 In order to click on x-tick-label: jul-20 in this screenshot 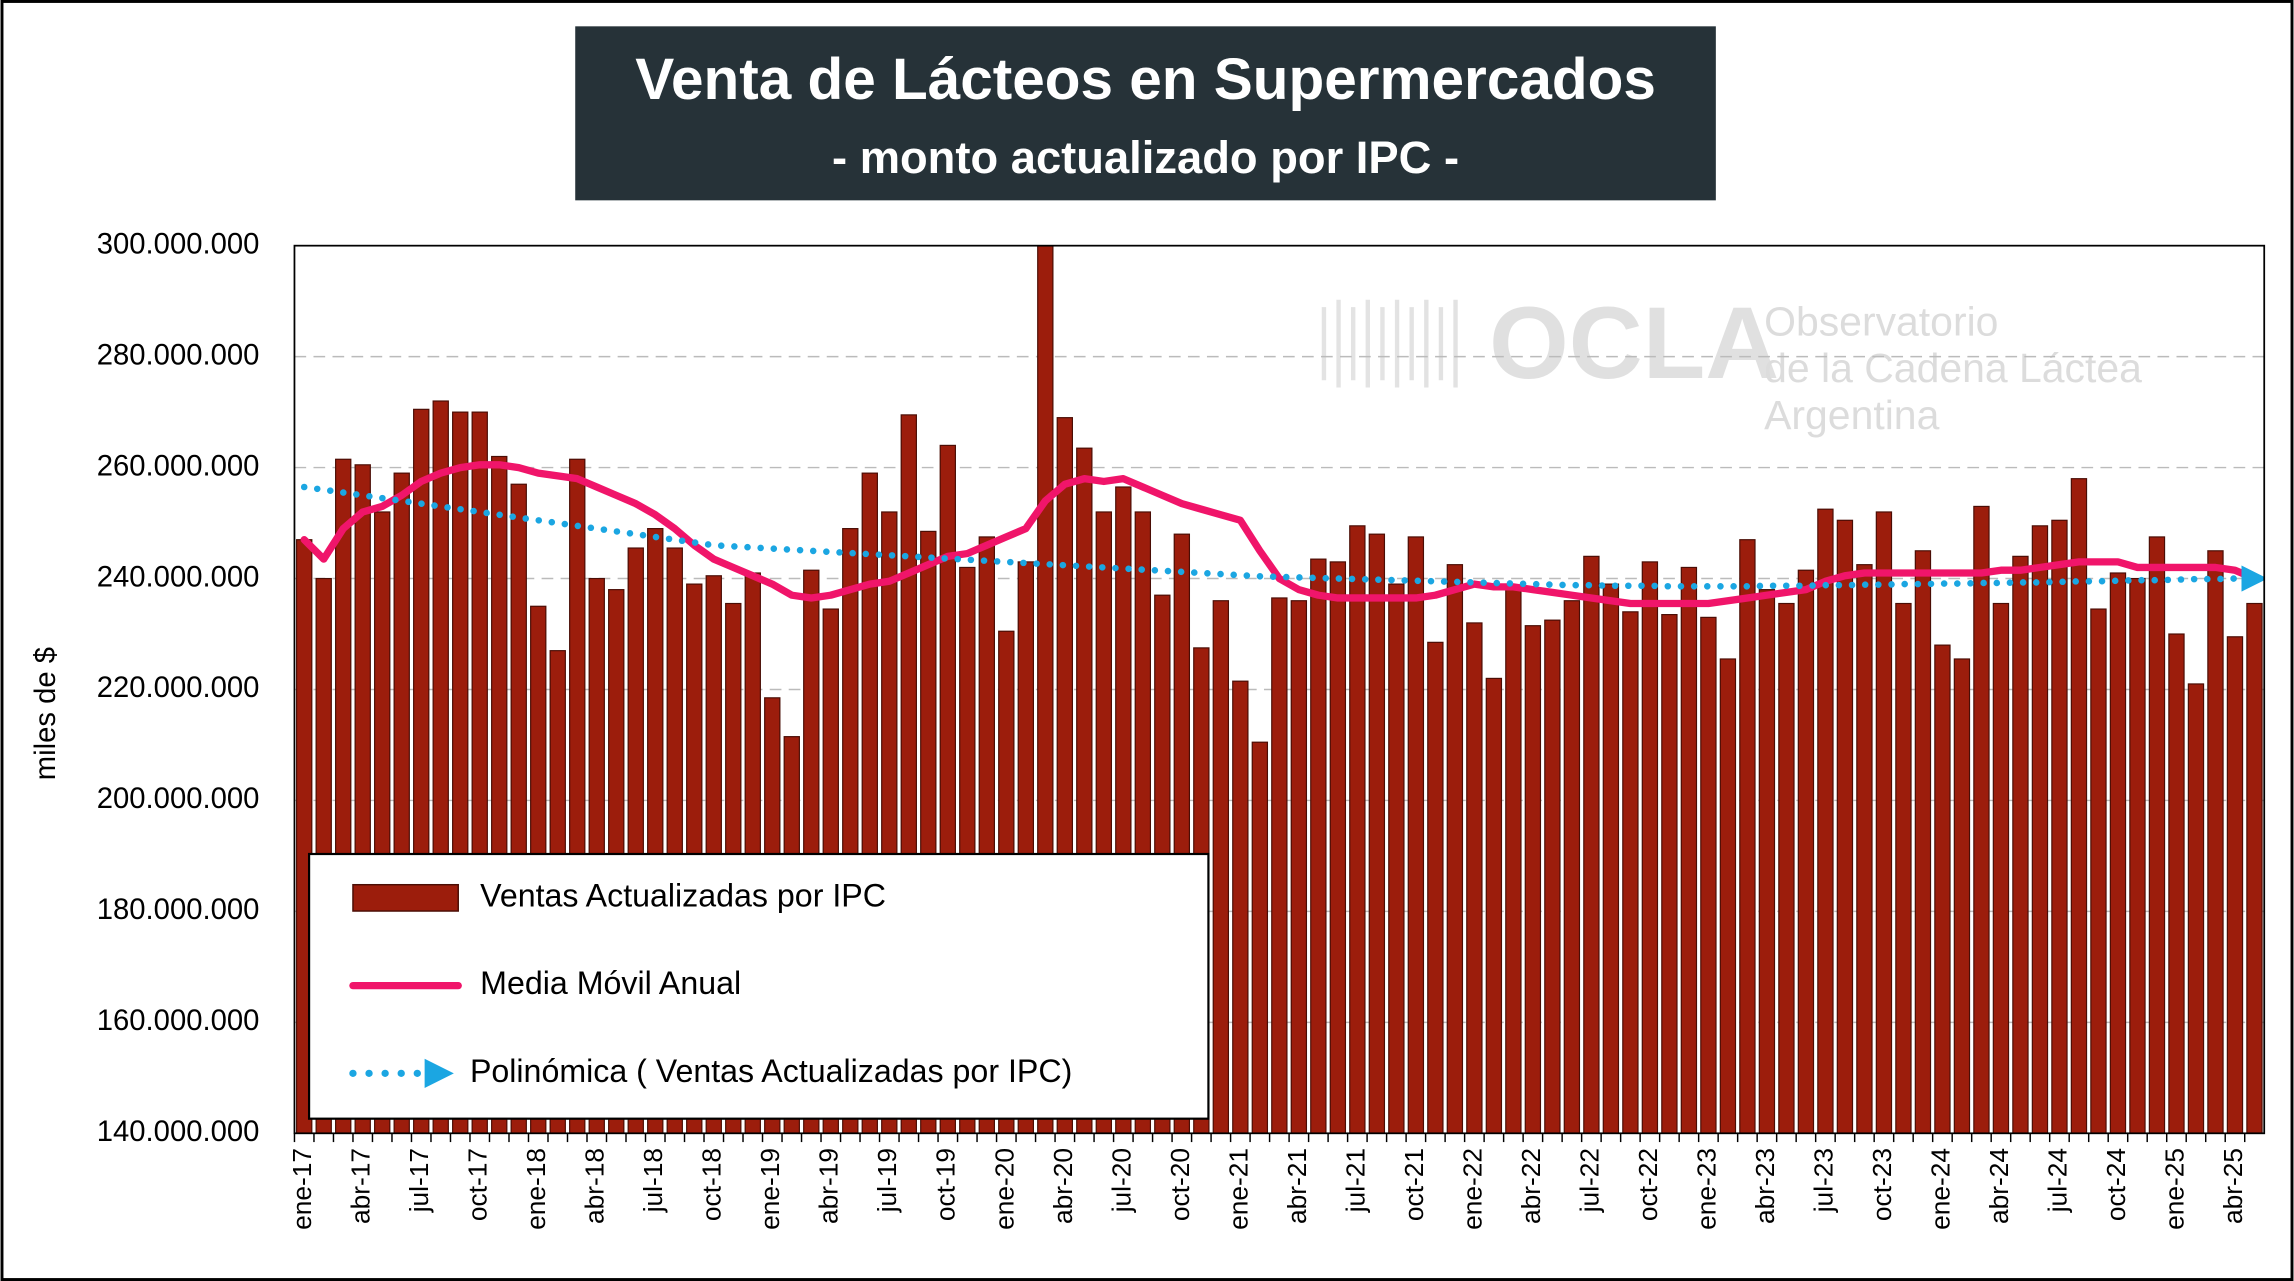, I will do `click(1121, 1180)`.